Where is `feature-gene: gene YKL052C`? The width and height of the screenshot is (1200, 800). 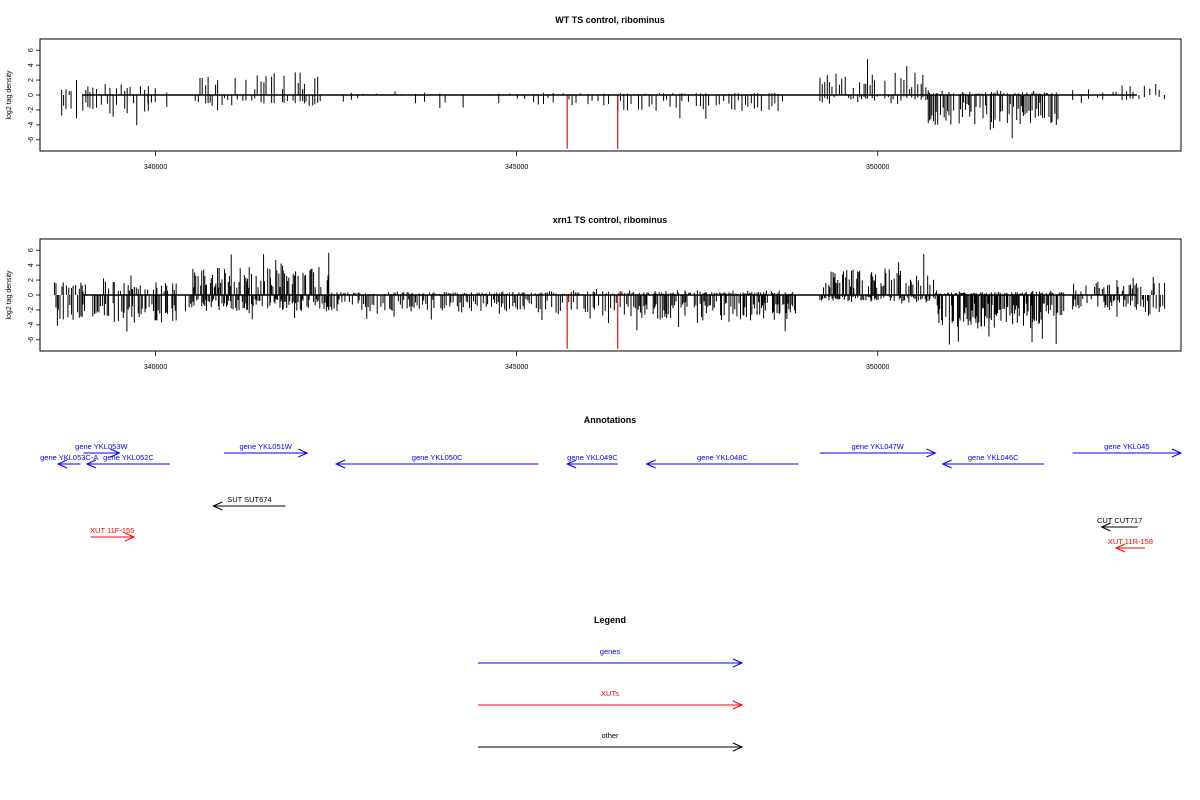 feature-gene: gene YKL052C is located at coordinates (127, 461).